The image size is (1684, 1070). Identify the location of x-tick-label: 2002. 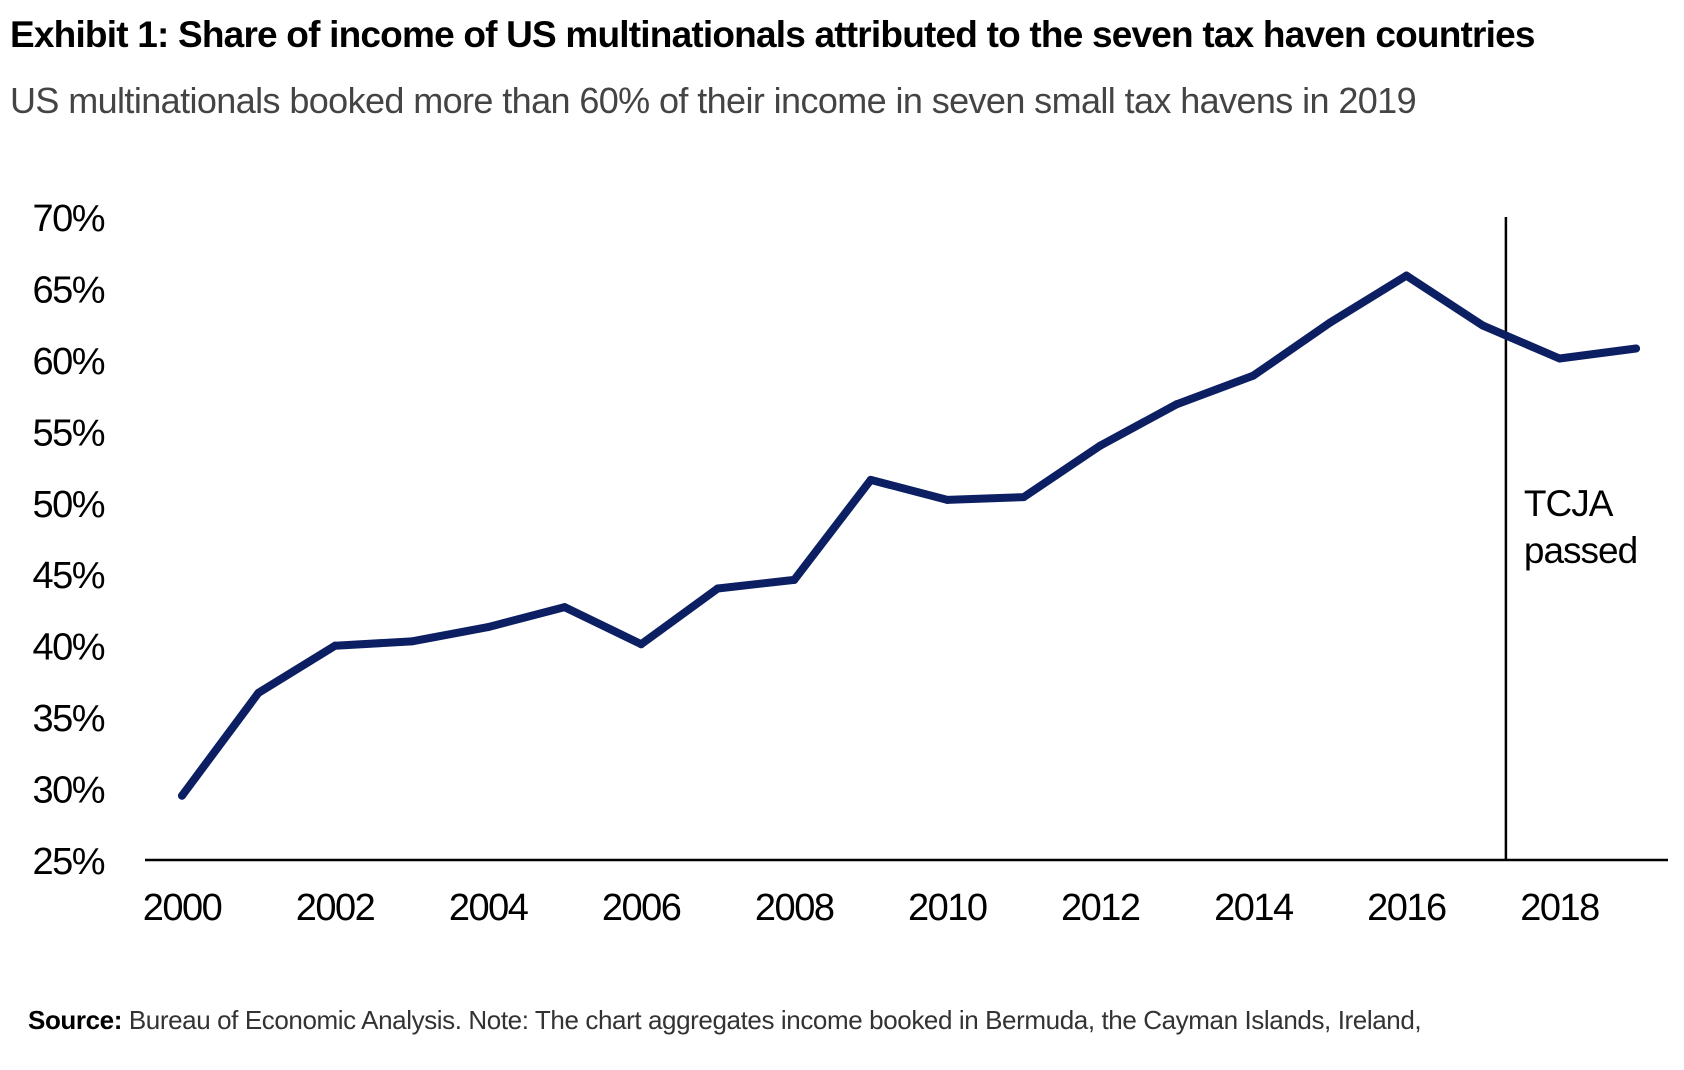
(335, 908).